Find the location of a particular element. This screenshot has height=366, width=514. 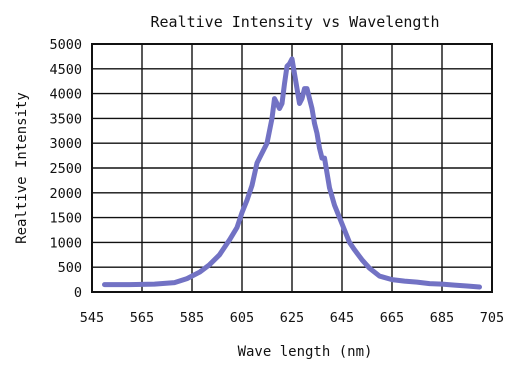

y-tick-label: 500 is located at coordinates (70, 268).